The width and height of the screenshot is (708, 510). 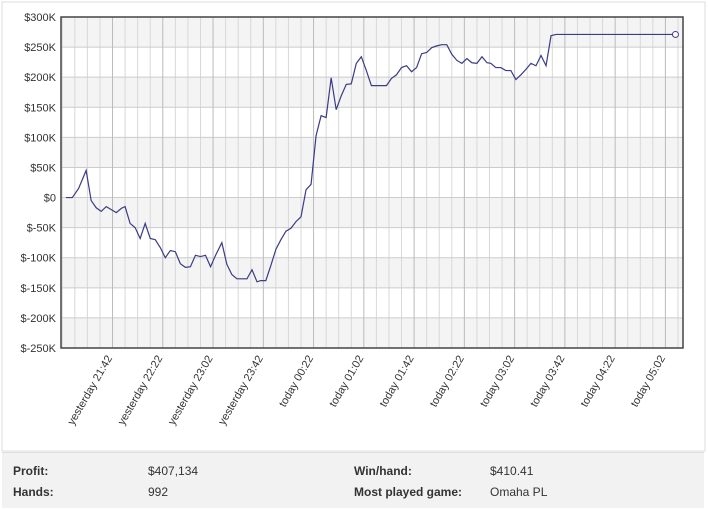 What do you see at coordinates (40, 108) in the screenshot?
I see `y-tick-label: $150K` at bounding box center [40, 108].